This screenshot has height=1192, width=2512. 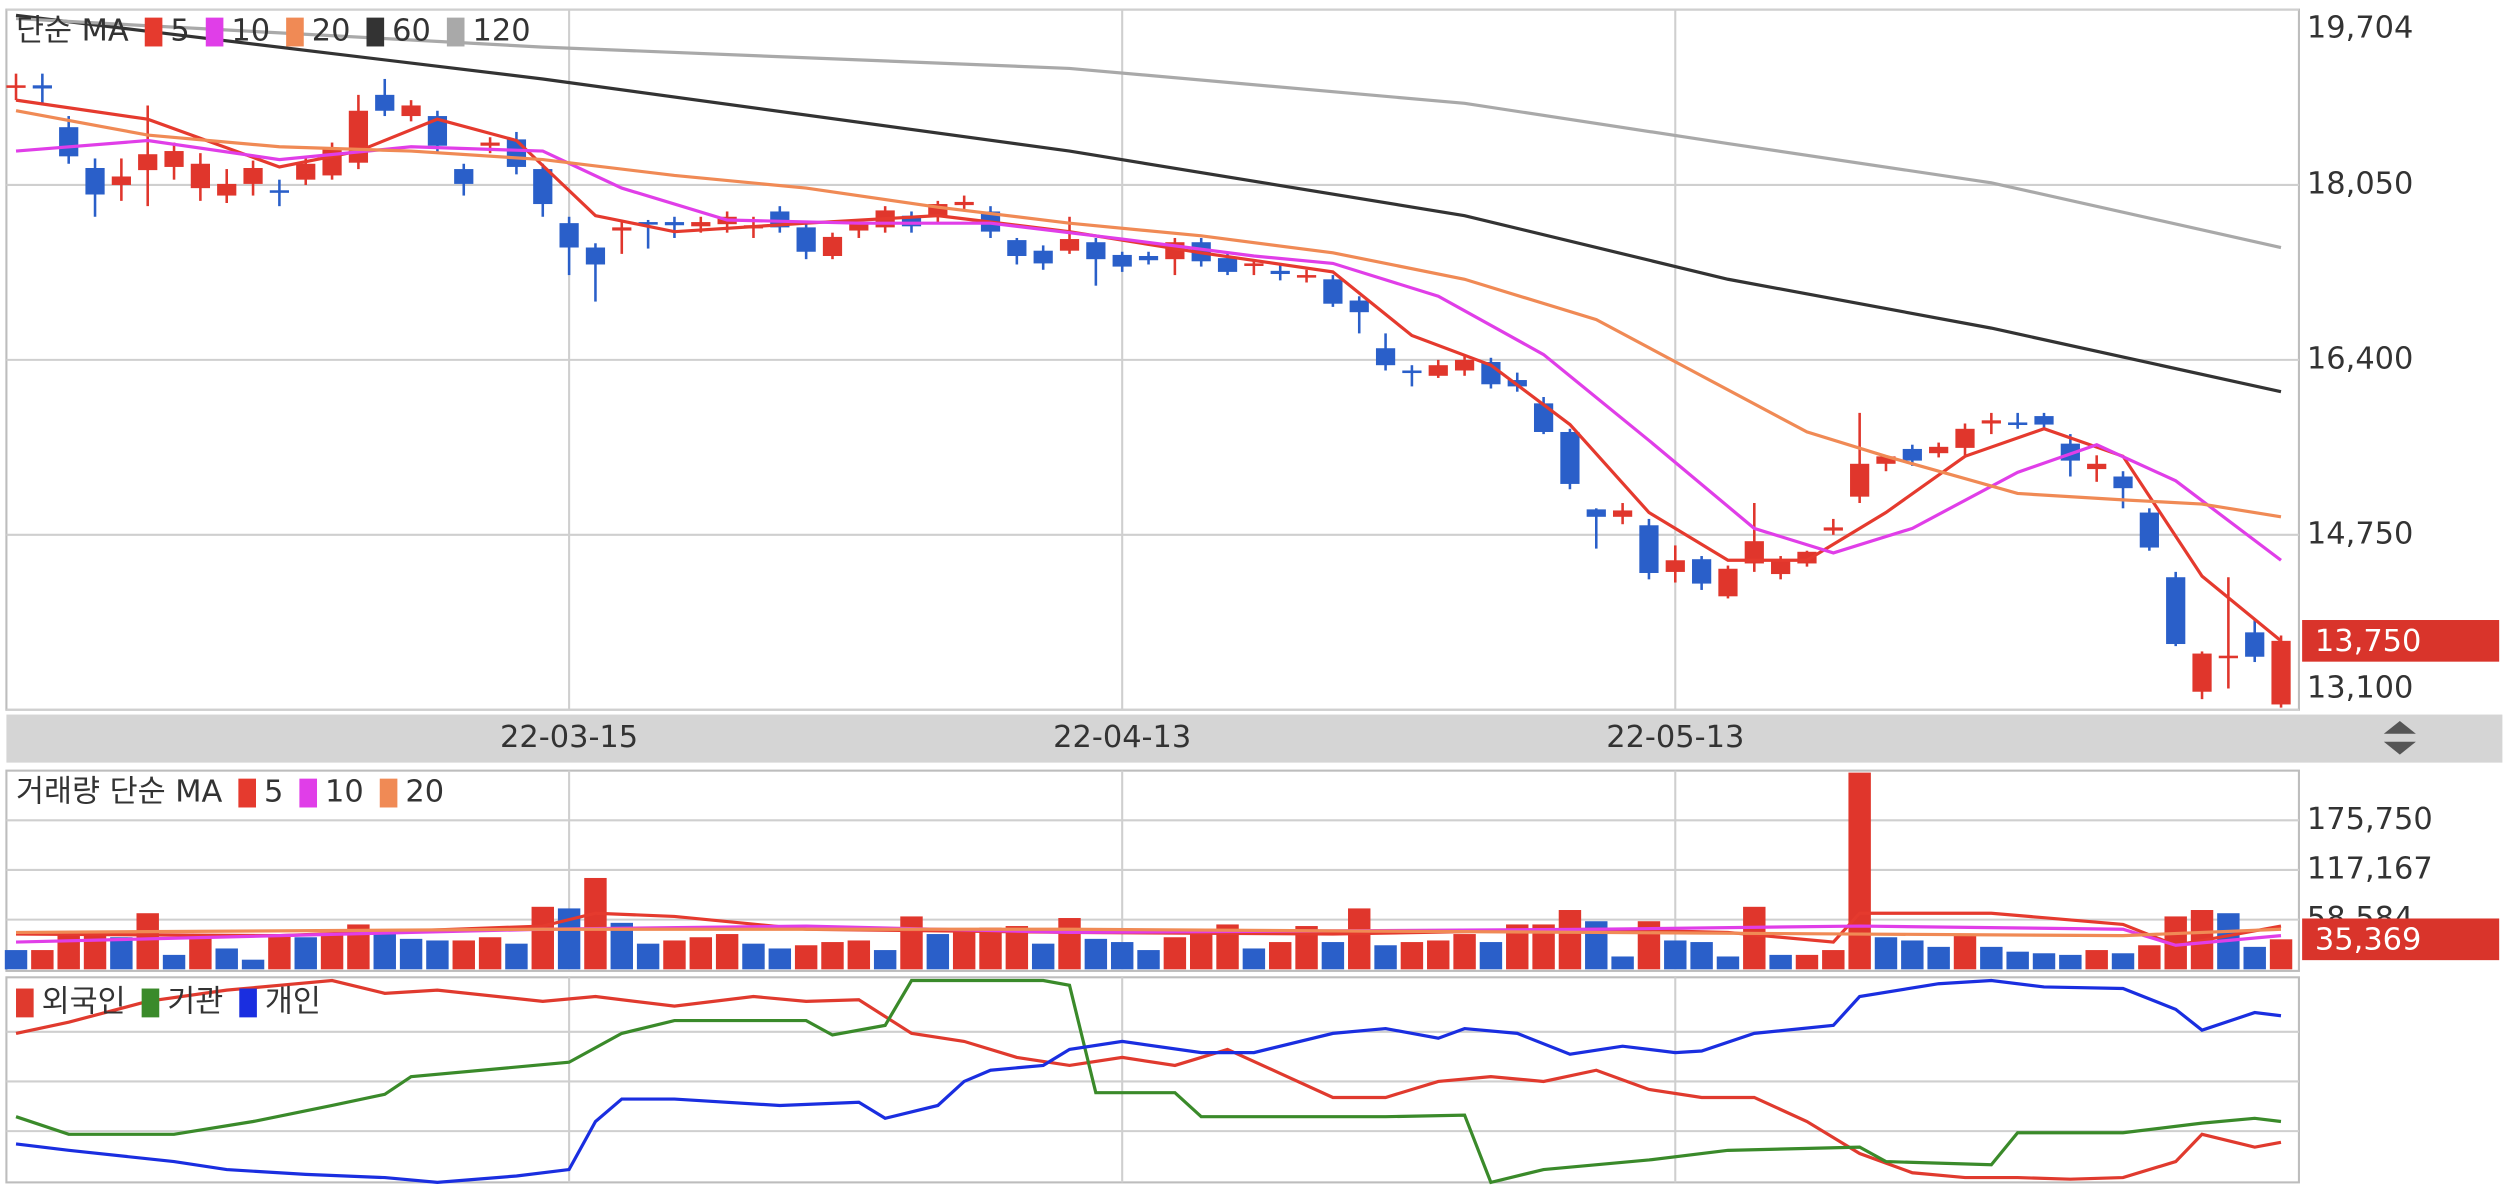 I want to click on x-tick-label: 22-05-13, so click(x=1675, y=737).